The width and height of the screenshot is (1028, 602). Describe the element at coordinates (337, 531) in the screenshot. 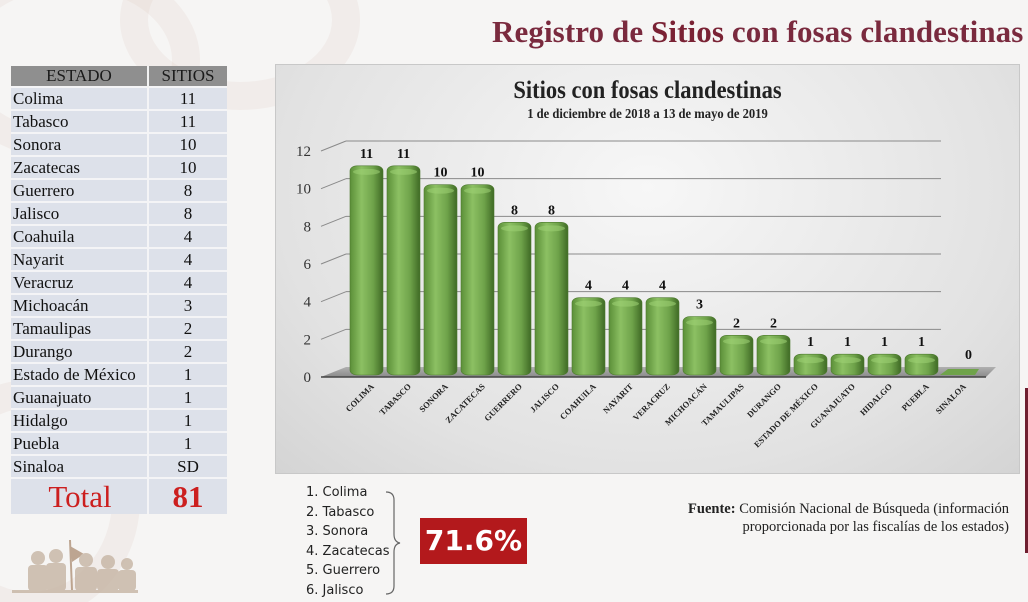

I see `list-item: 3. Sonora` at that location.